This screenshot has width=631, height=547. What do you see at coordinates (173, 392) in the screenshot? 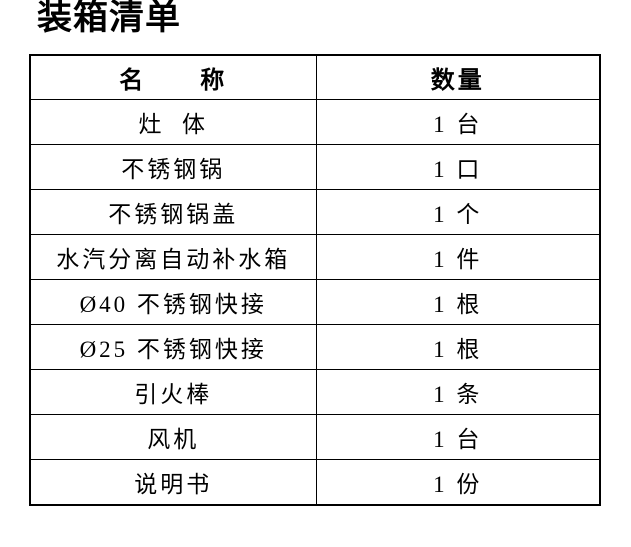
I see `cell-item-name: 引火棒` at bounding box center [173, 392].